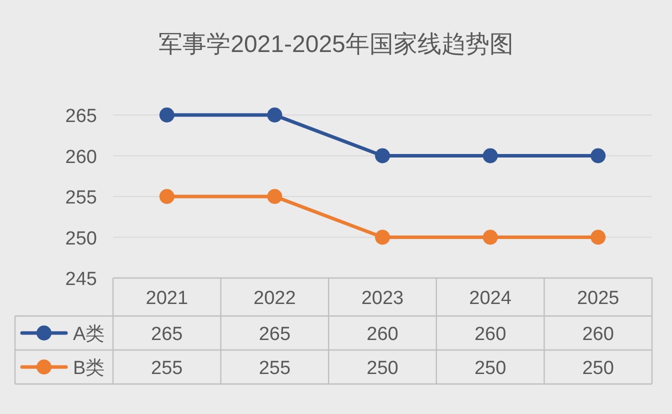  Describe the element at coordinates (89, 334) in the screenshot. I see `legend-label: A类` at that location.